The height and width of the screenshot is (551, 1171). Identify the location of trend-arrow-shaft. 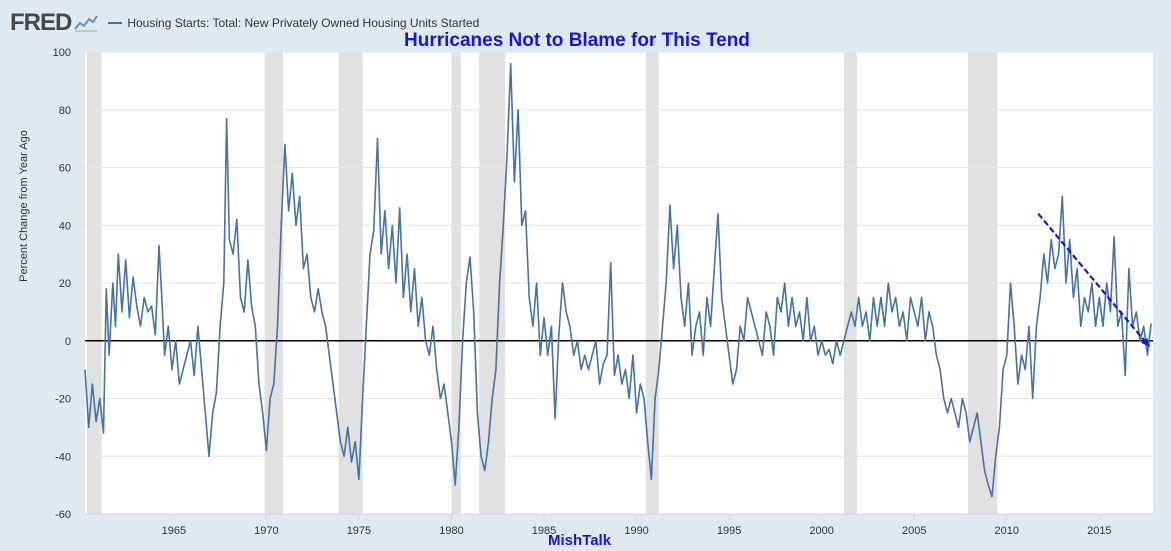
(1094, 280).